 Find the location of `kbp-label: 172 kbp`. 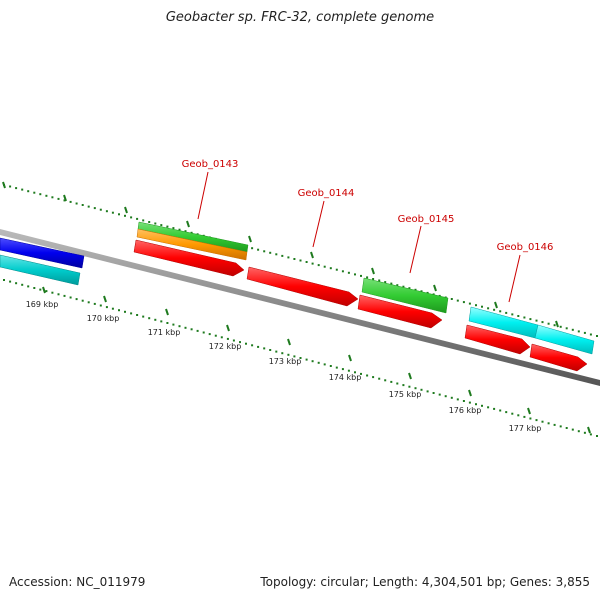

kbp-label: 172 kbp is located at coordinates (225, 346).